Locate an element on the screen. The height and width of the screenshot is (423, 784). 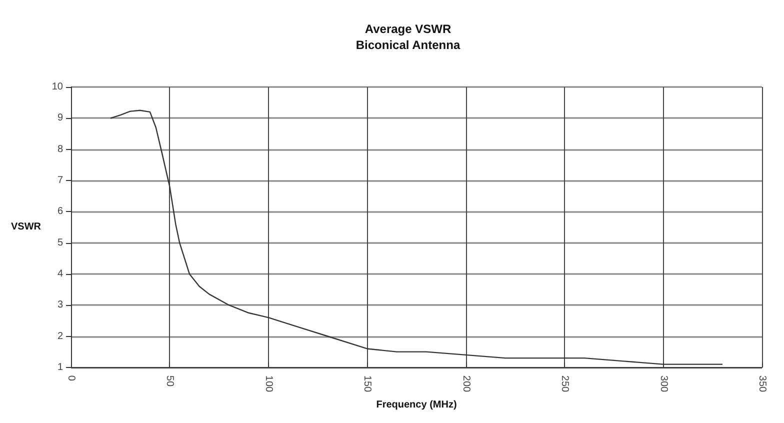
y-tick-label: 10 is located at coordinates (58, 87).